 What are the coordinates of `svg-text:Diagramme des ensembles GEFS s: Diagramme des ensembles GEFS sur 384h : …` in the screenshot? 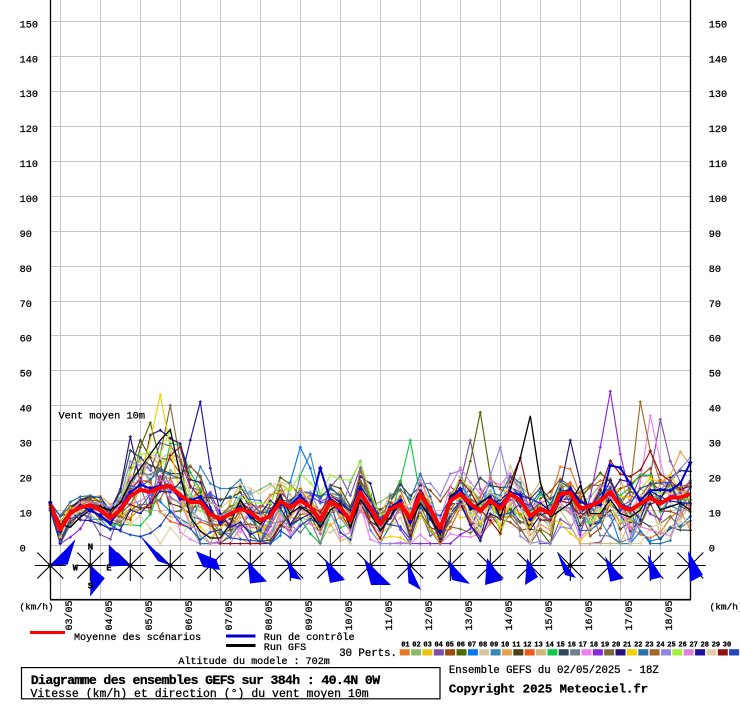 It's located at (205, 680).